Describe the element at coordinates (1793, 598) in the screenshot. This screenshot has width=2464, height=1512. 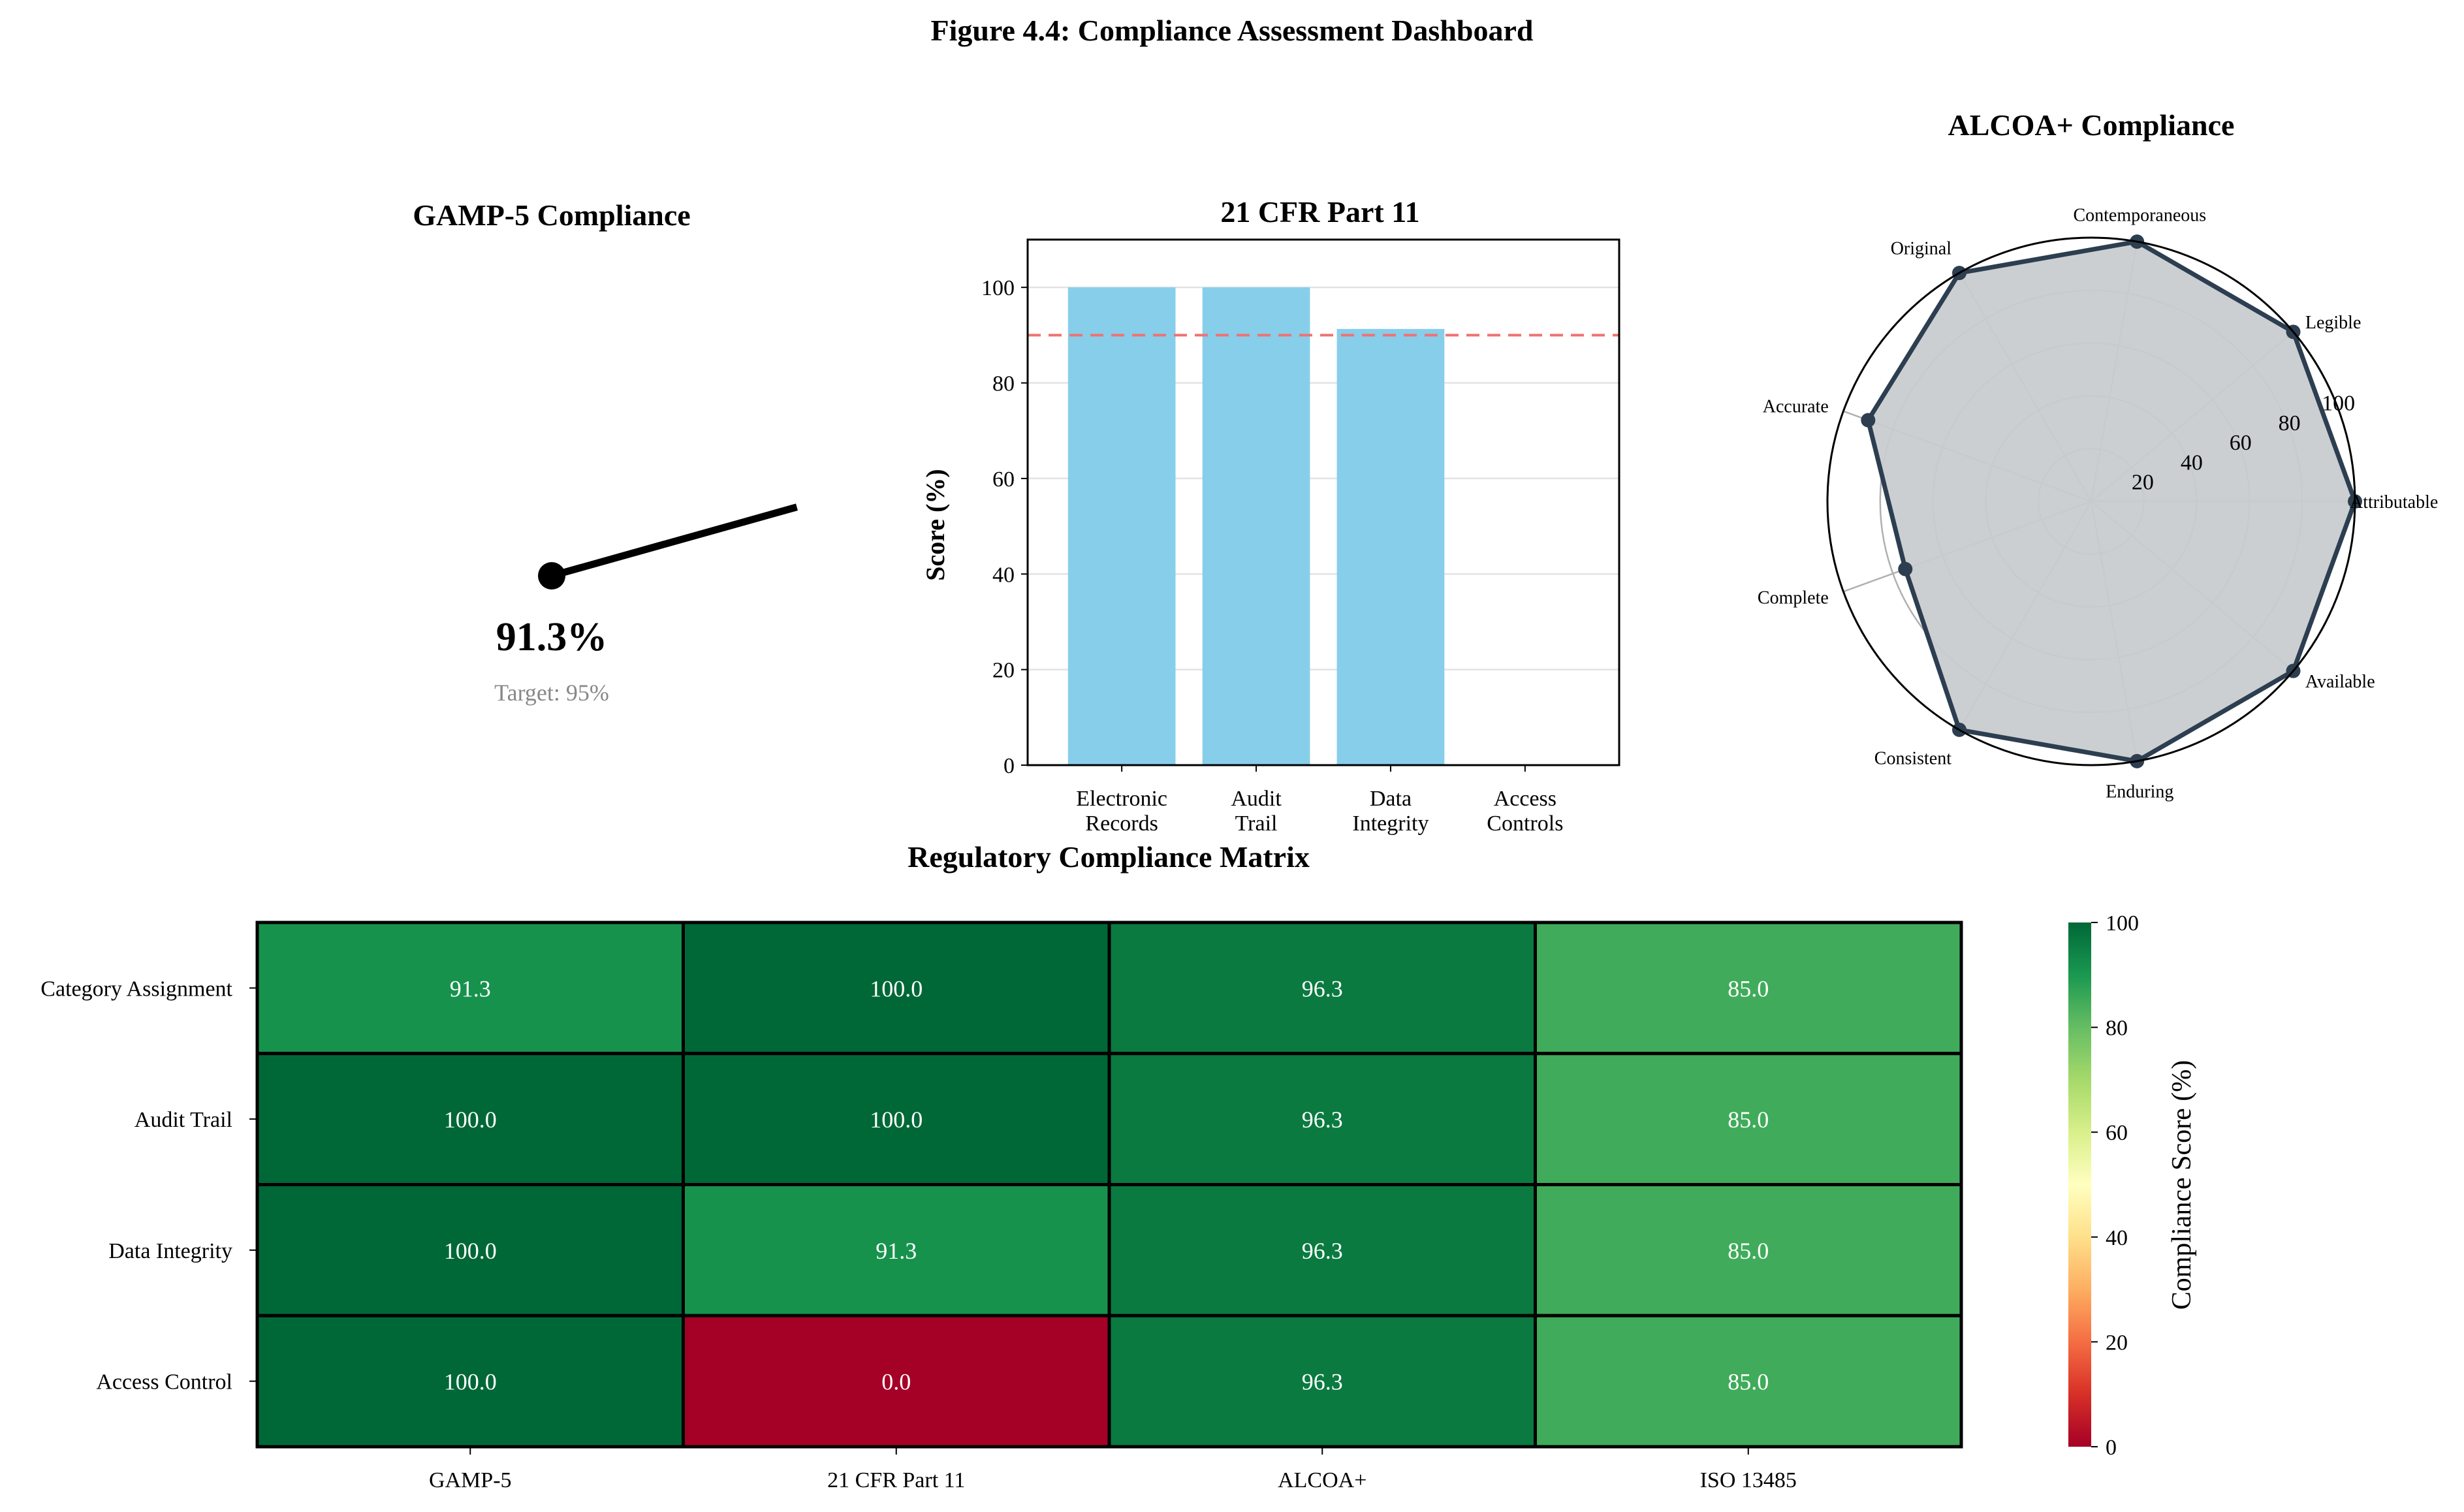
I see `radar-category-label: Complete` at that location.